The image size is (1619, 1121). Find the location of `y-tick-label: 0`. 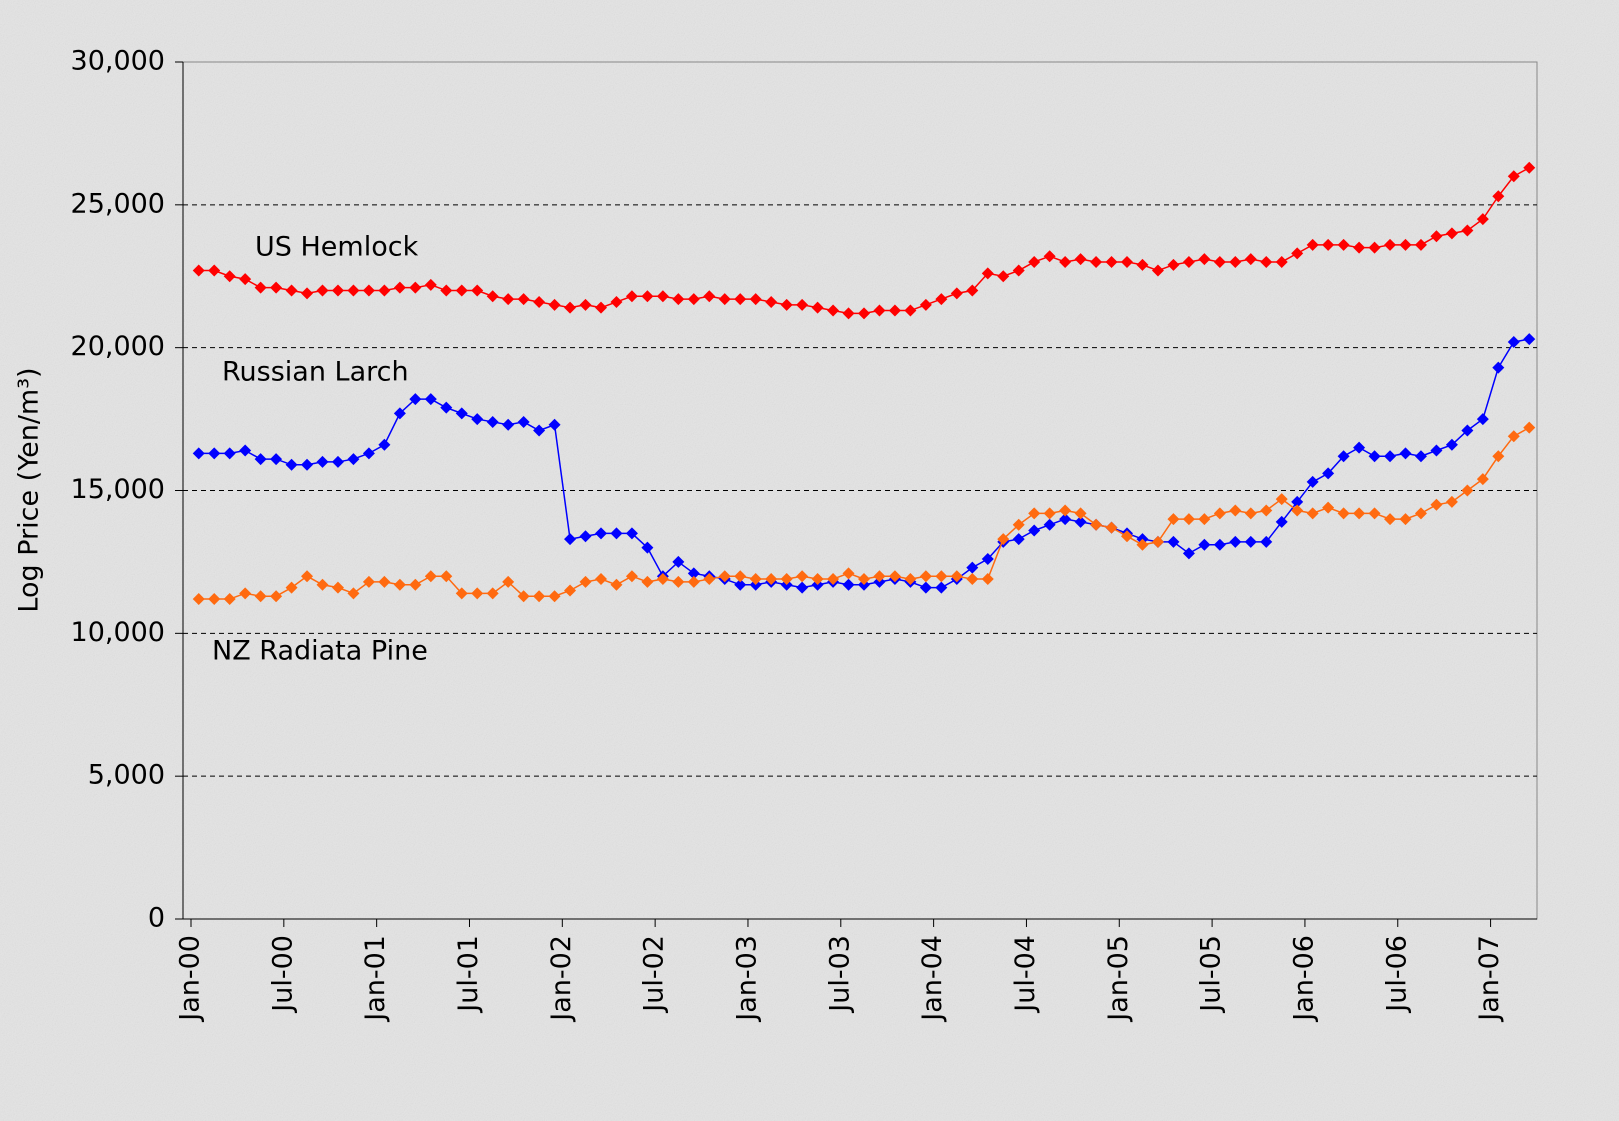

y-tick-label: 0 is located at coordinates (156, 918).